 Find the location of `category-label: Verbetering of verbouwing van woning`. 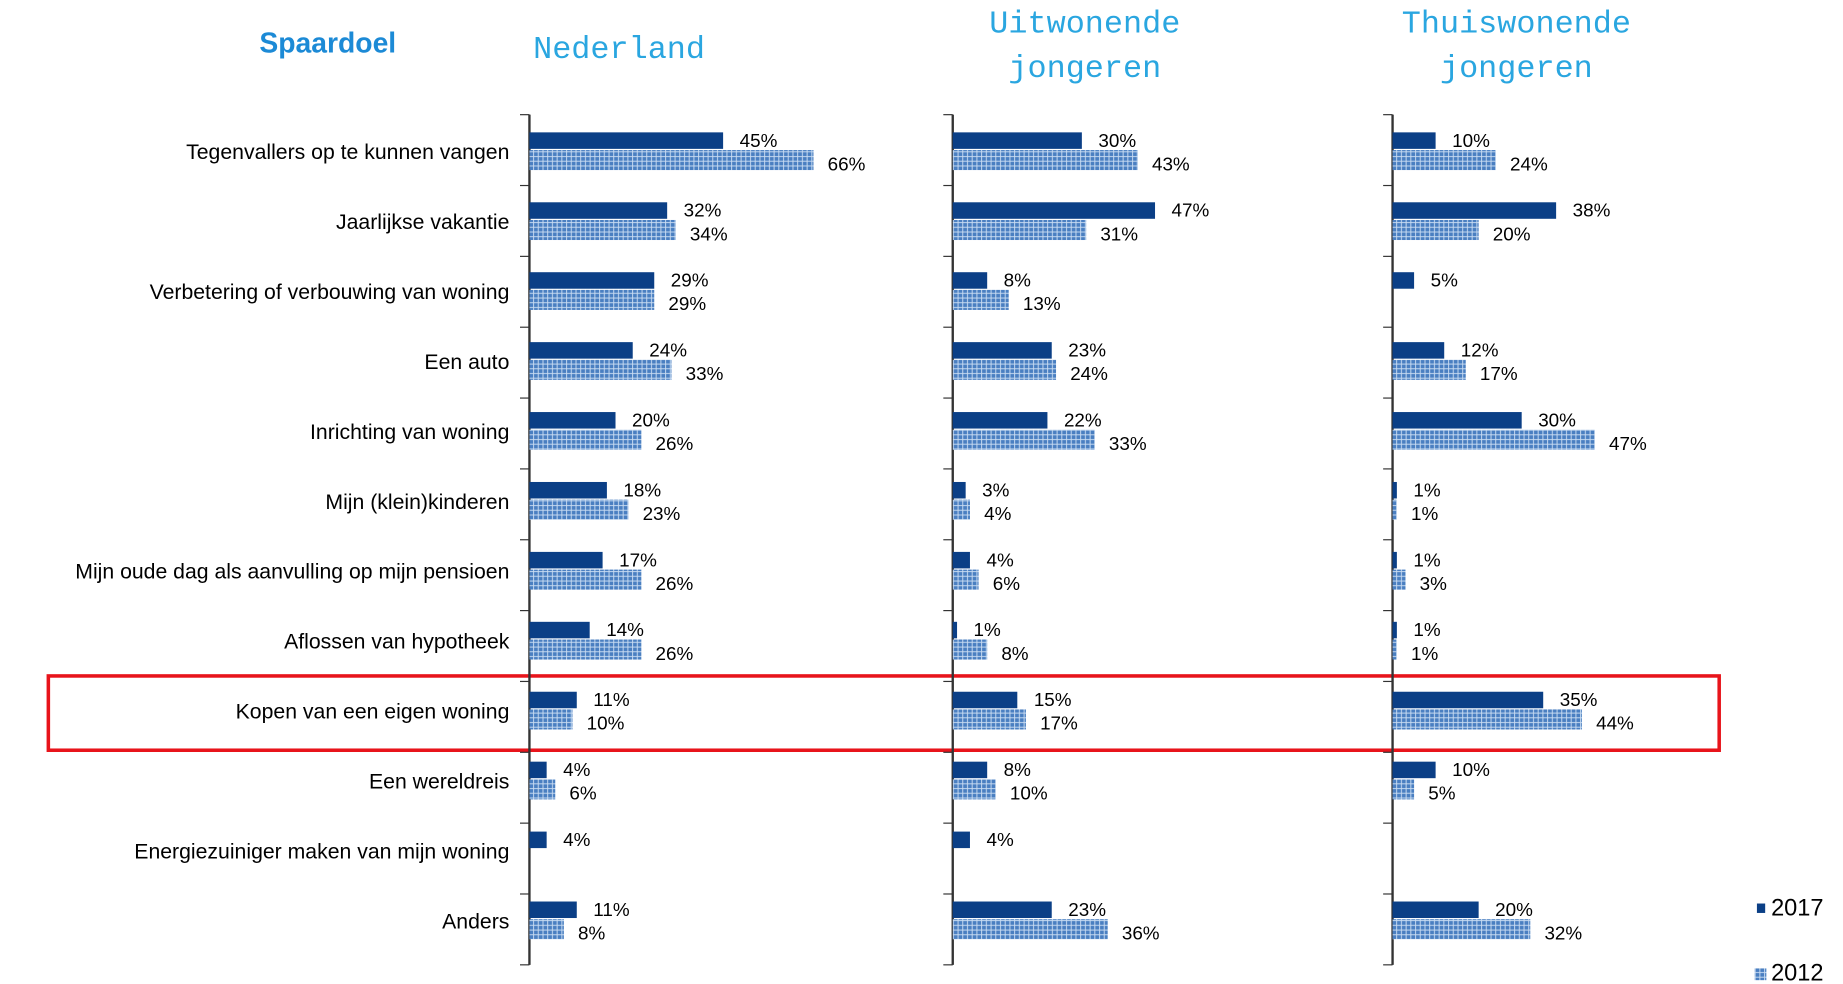

category-label: Verbetering of verbouwing van woning is located at coordinates (330, 292).